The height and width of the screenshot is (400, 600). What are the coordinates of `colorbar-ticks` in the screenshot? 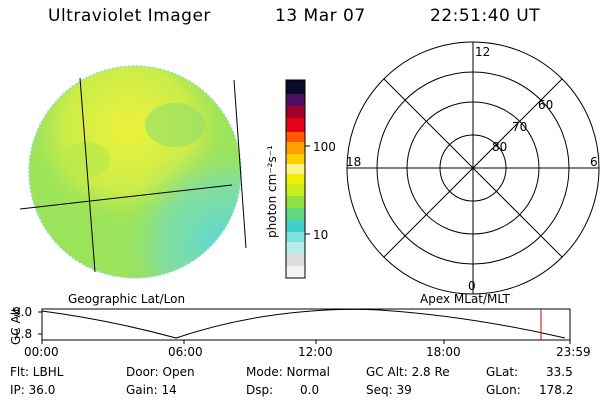 It's located at (307, 190).